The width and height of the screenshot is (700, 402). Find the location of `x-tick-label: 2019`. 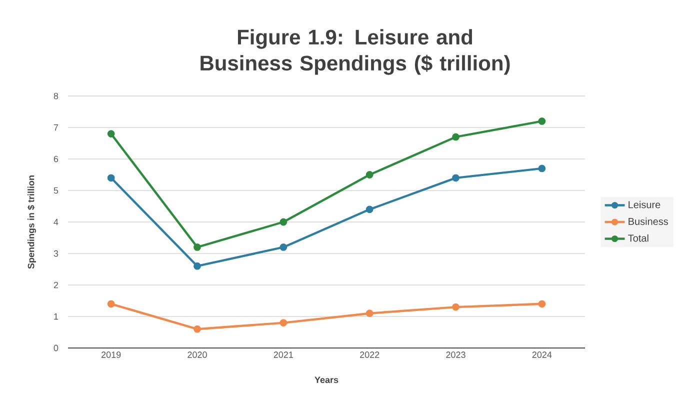

x-tick-label: 2019 is located at coordinates (111, 355).